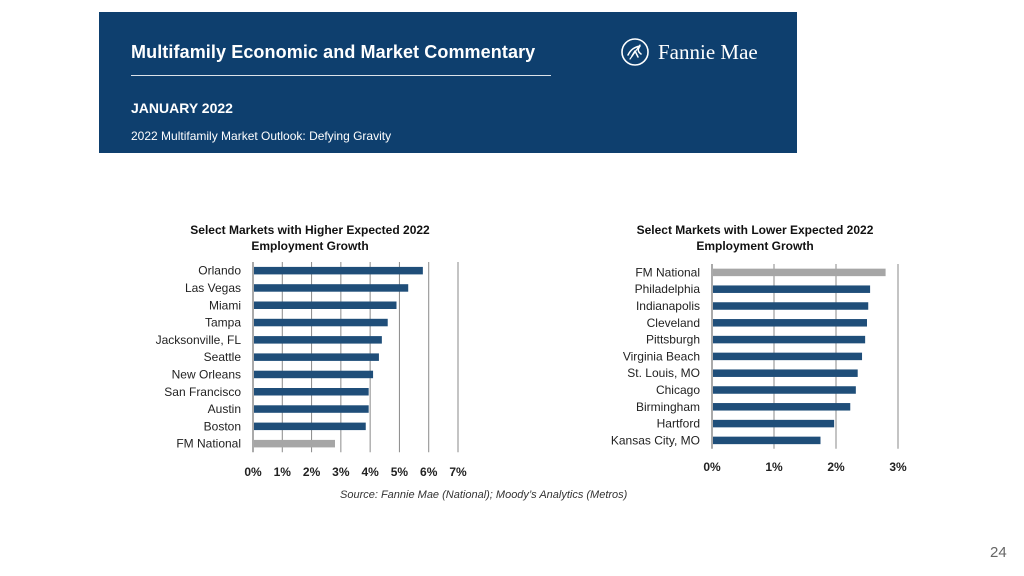 The height and width of the screenshot is (576, 1024). What do you see at coordinates (774, 467) in the screenshot?
I see `right-tick-label: 1%` at bounding box center [774, 467].